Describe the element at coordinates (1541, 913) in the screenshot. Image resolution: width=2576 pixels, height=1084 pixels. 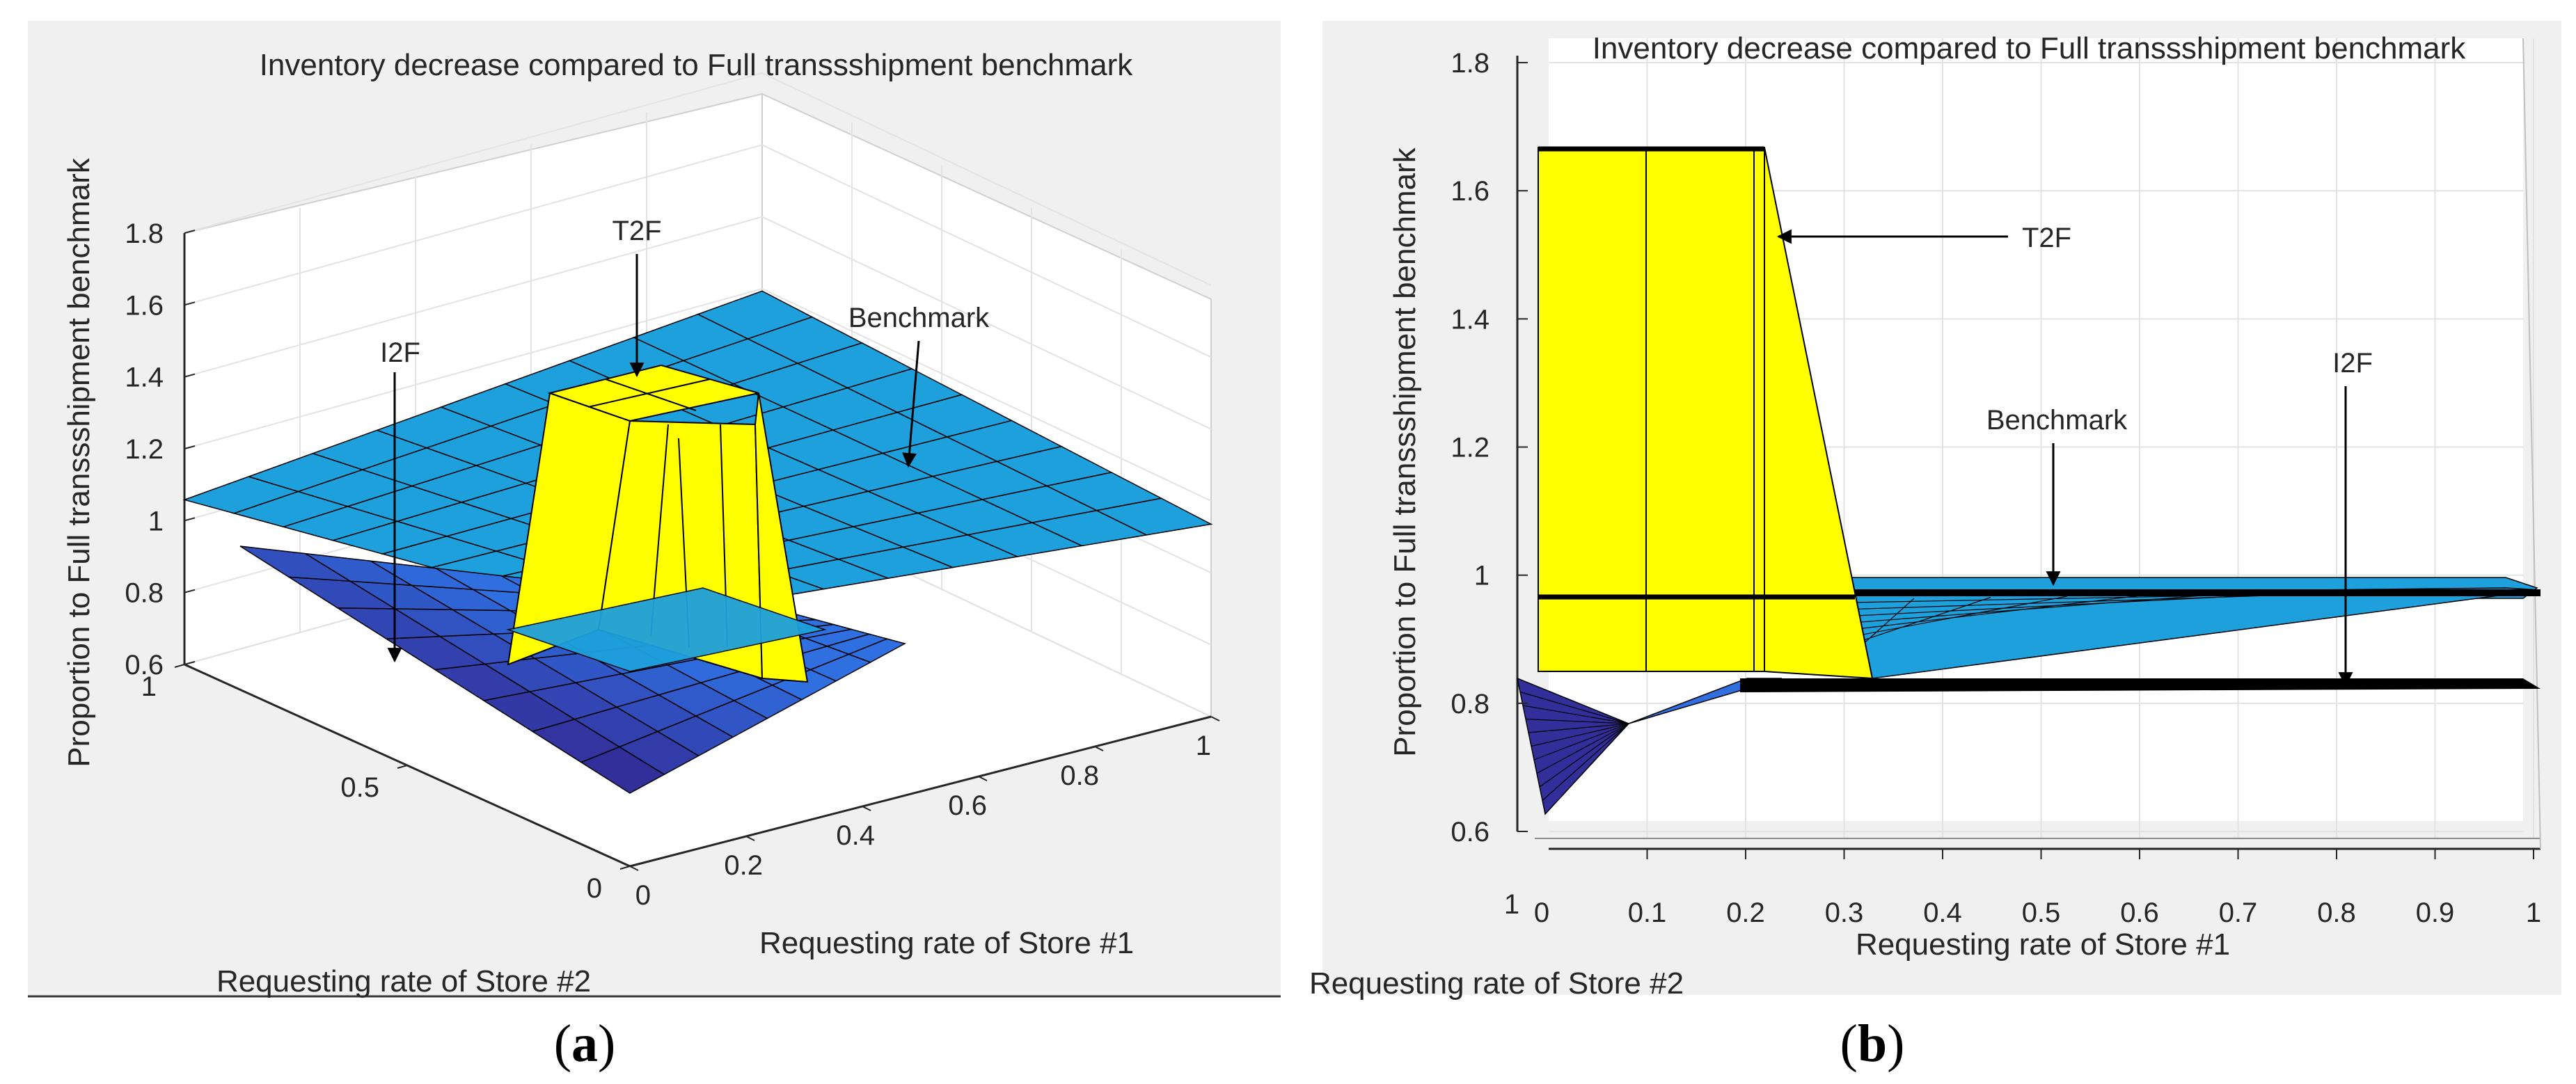
I see `y-tick-b-0: 0` at that location.